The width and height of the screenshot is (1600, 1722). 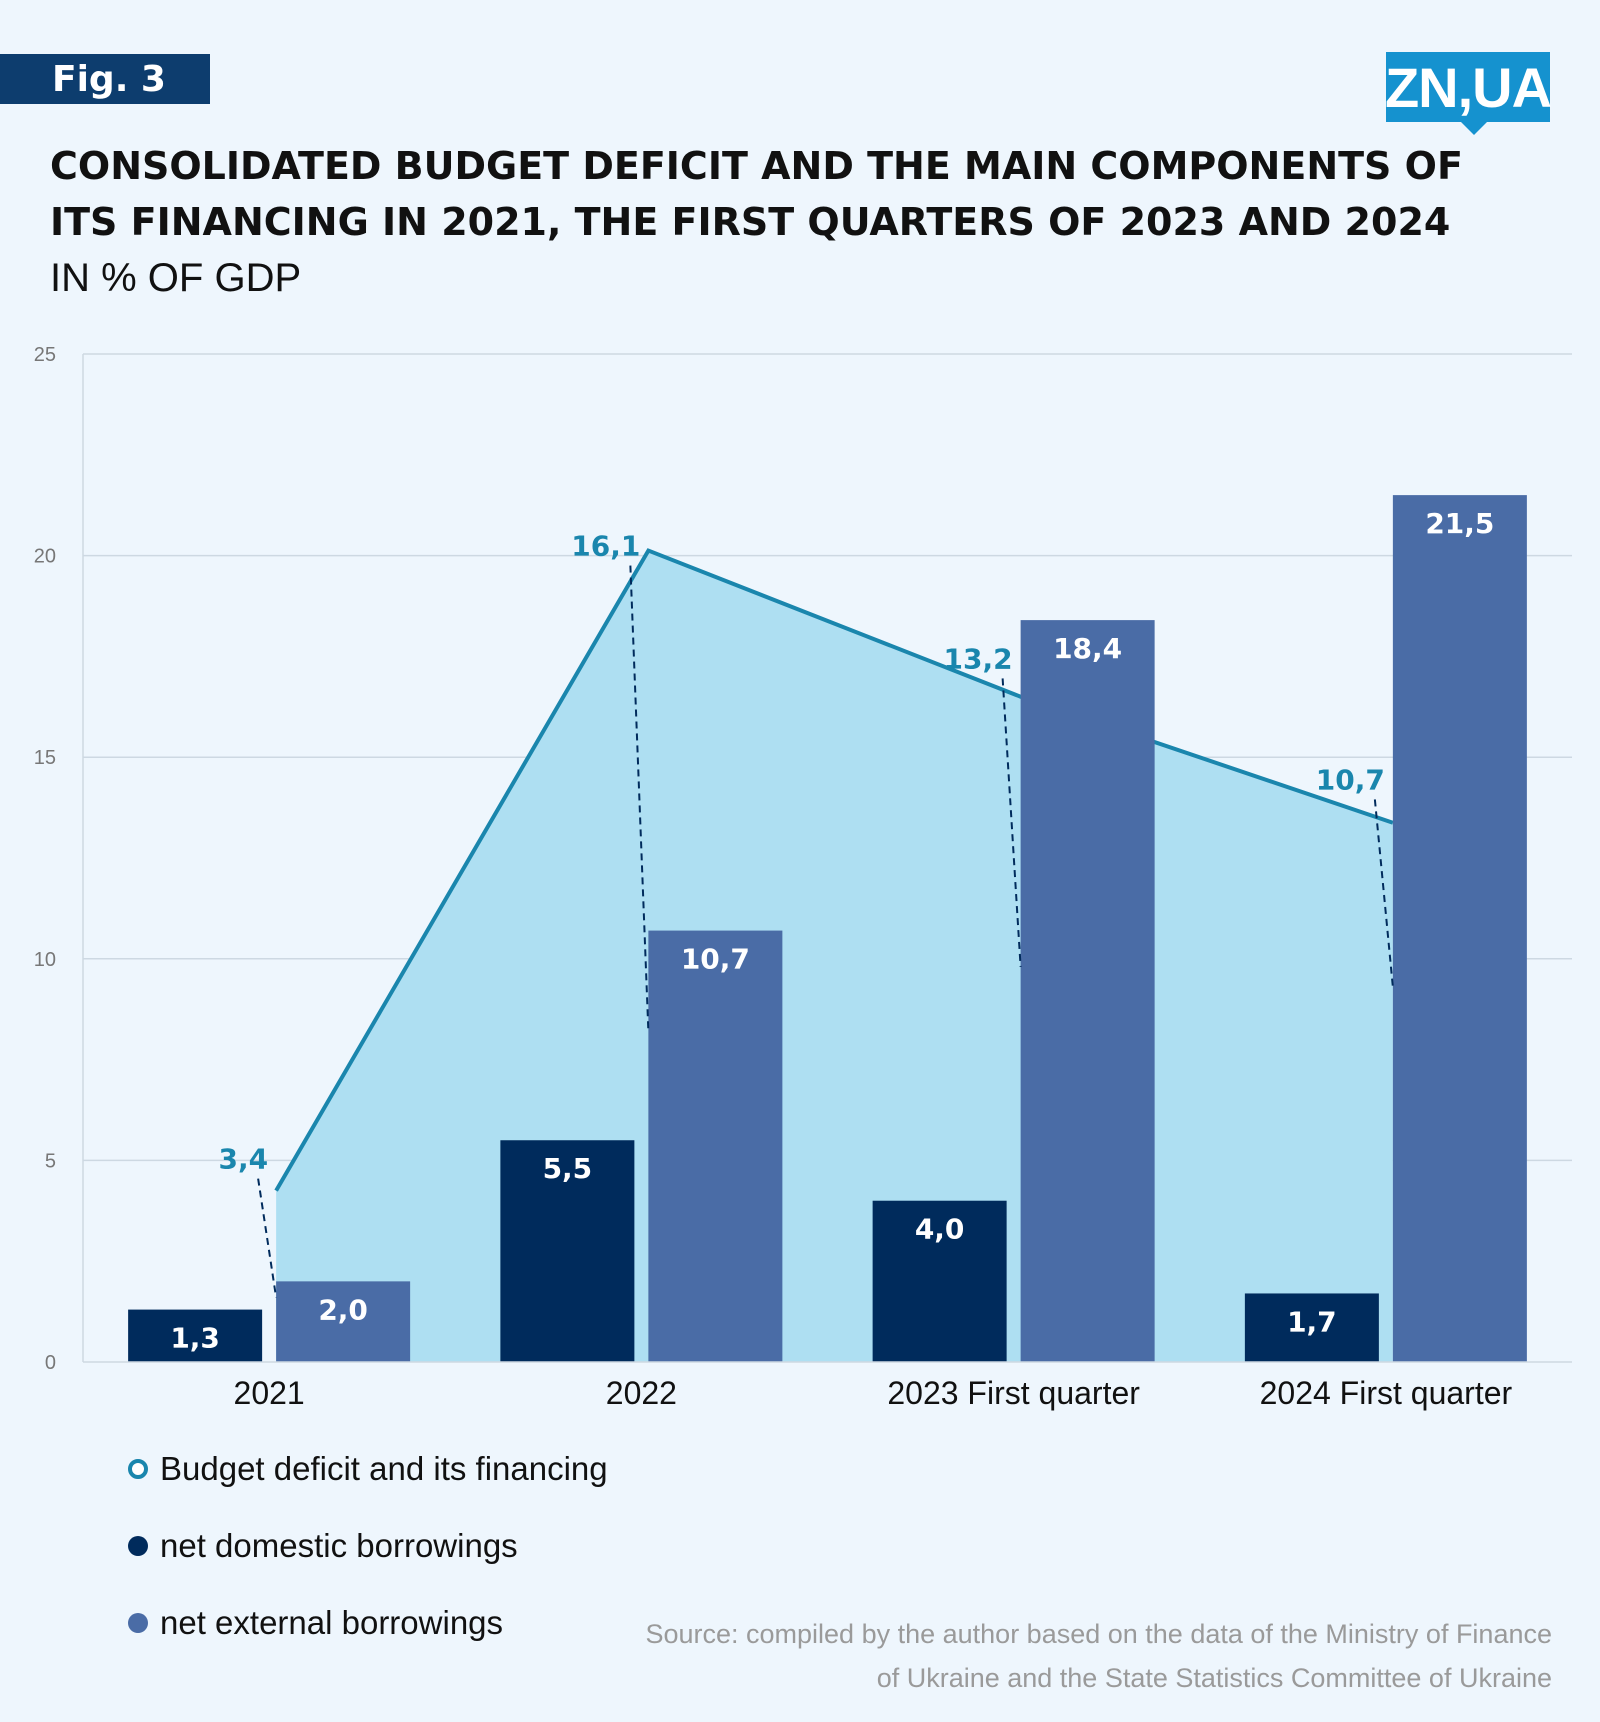 What do you see at coordinates (45, 758) in the screenshot?
I see `y-tick-label: 15` at bounding box center [45, 758].